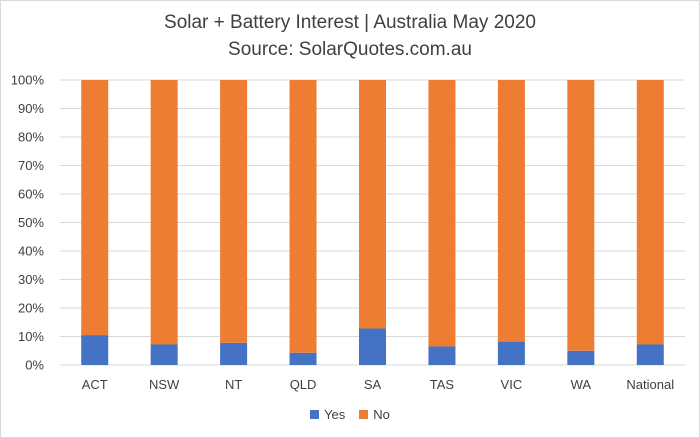 The height and width of the screenshot is (438, 700). What do you see at coordinates (650, 212) in the screenshot?
I see `bar-no-national` at bounding box center [650, 212].